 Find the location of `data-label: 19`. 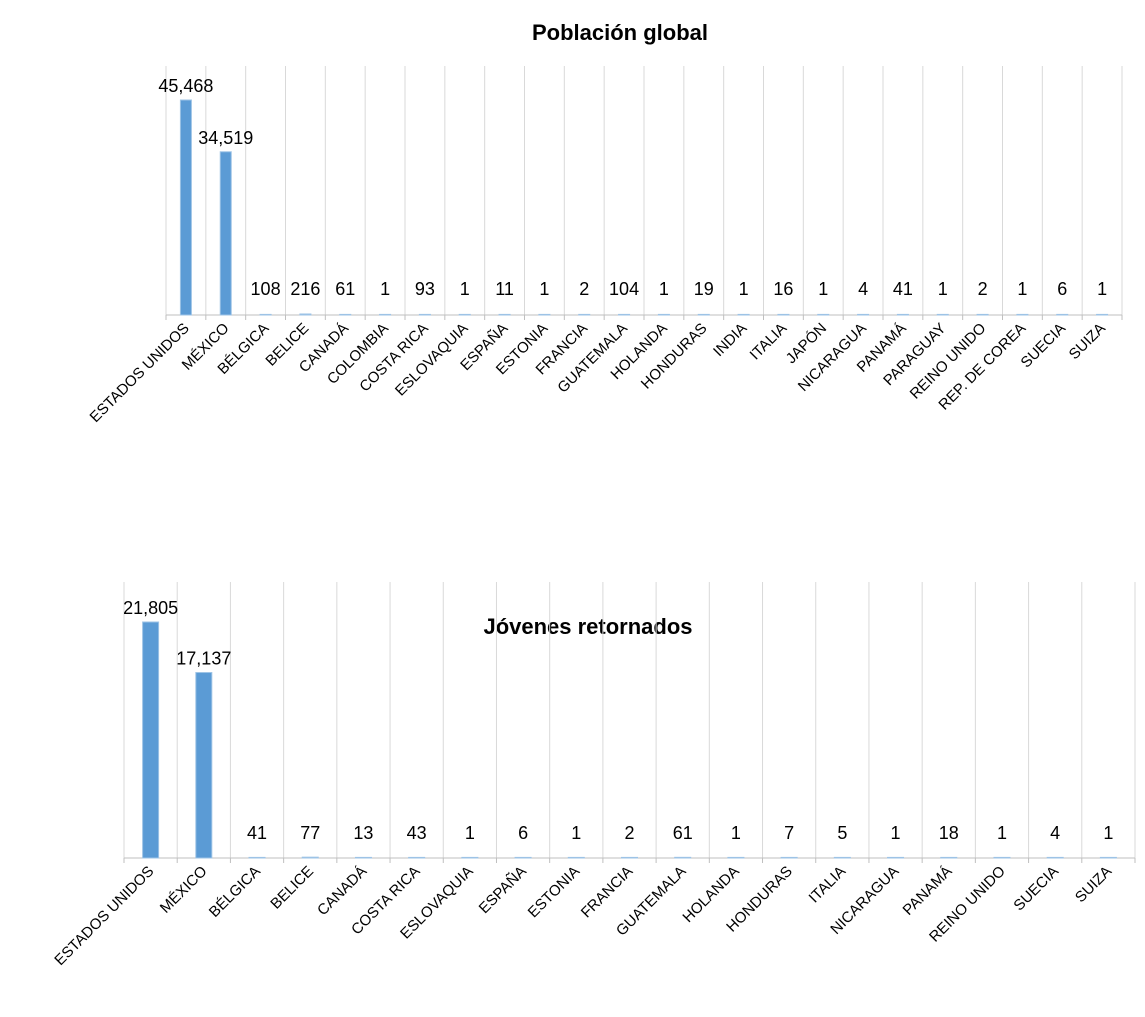

data-label: 19 is located at coordinates (704, 289).